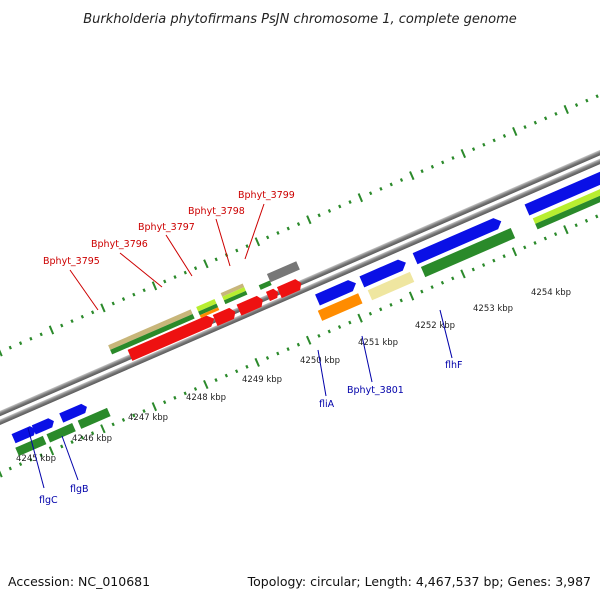 This screenshot has height=600, width=600. What do you see at coordinates (551, 293) in the screenshot?
I see `kbp-label-4254: 4254 kbp` at bounding box center [551, 293].